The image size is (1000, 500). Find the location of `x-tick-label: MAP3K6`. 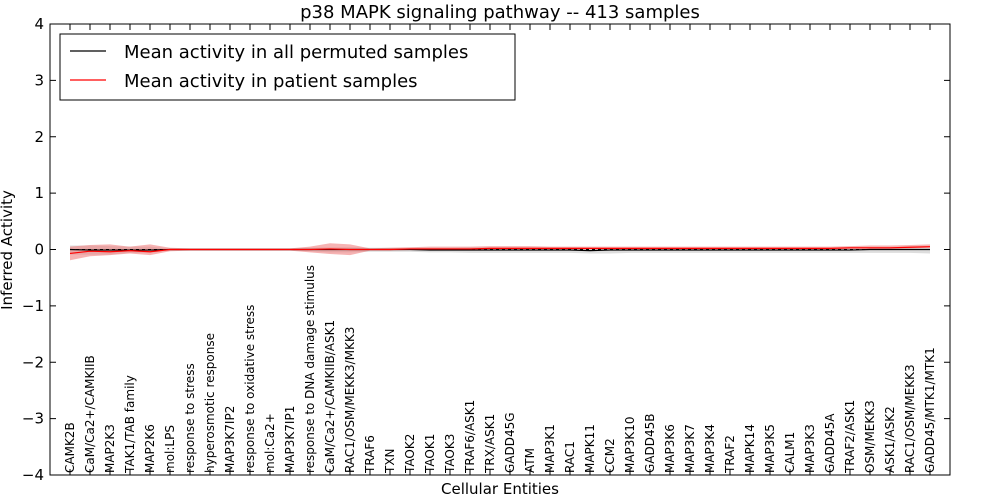

x-tick-label: MAP3K6 is located at coordinates (670, 448).